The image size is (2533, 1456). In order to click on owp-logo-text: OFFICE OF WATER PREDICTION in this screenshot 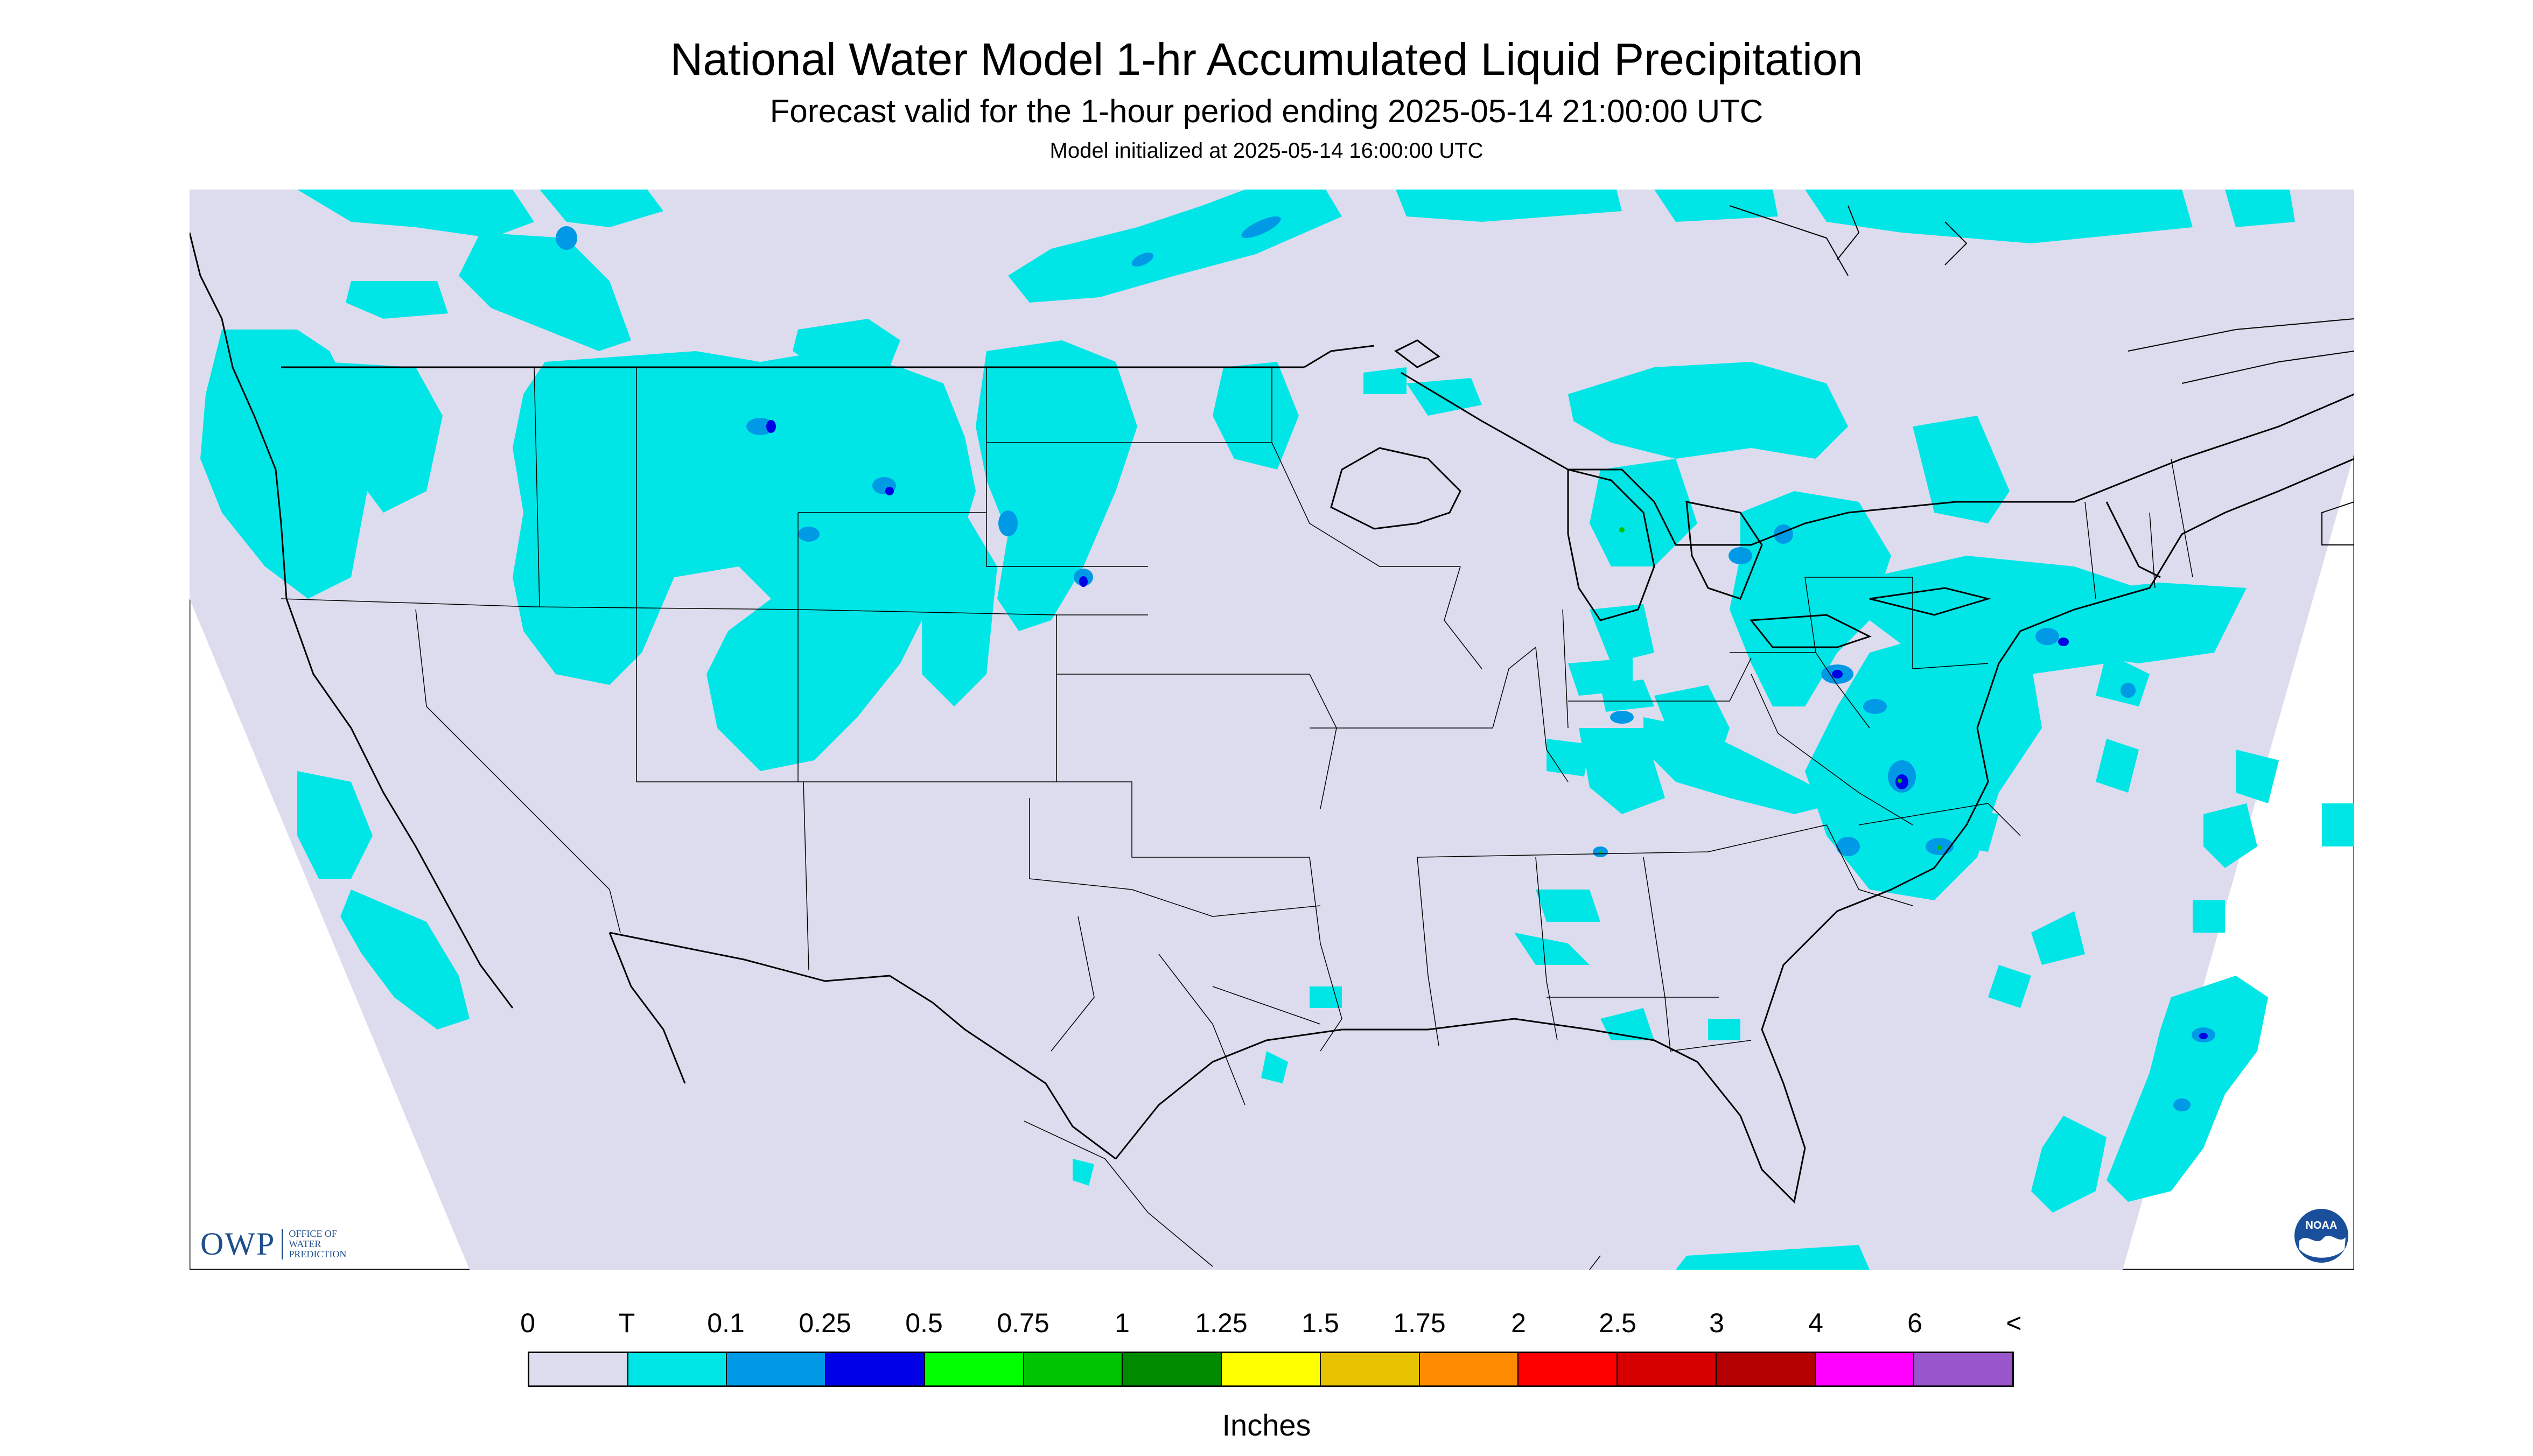, I will do `click(325, 1244)`.